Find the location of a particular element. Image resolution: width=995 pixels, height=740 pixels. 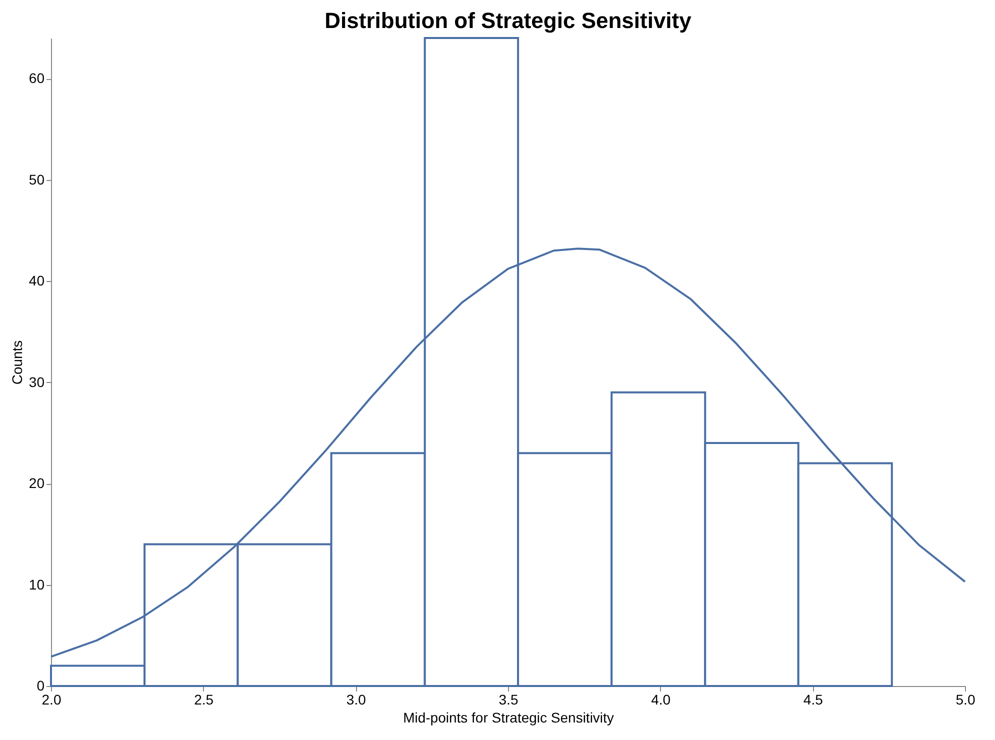

y-tick-label: 20 is located at coordinates (36, 483).